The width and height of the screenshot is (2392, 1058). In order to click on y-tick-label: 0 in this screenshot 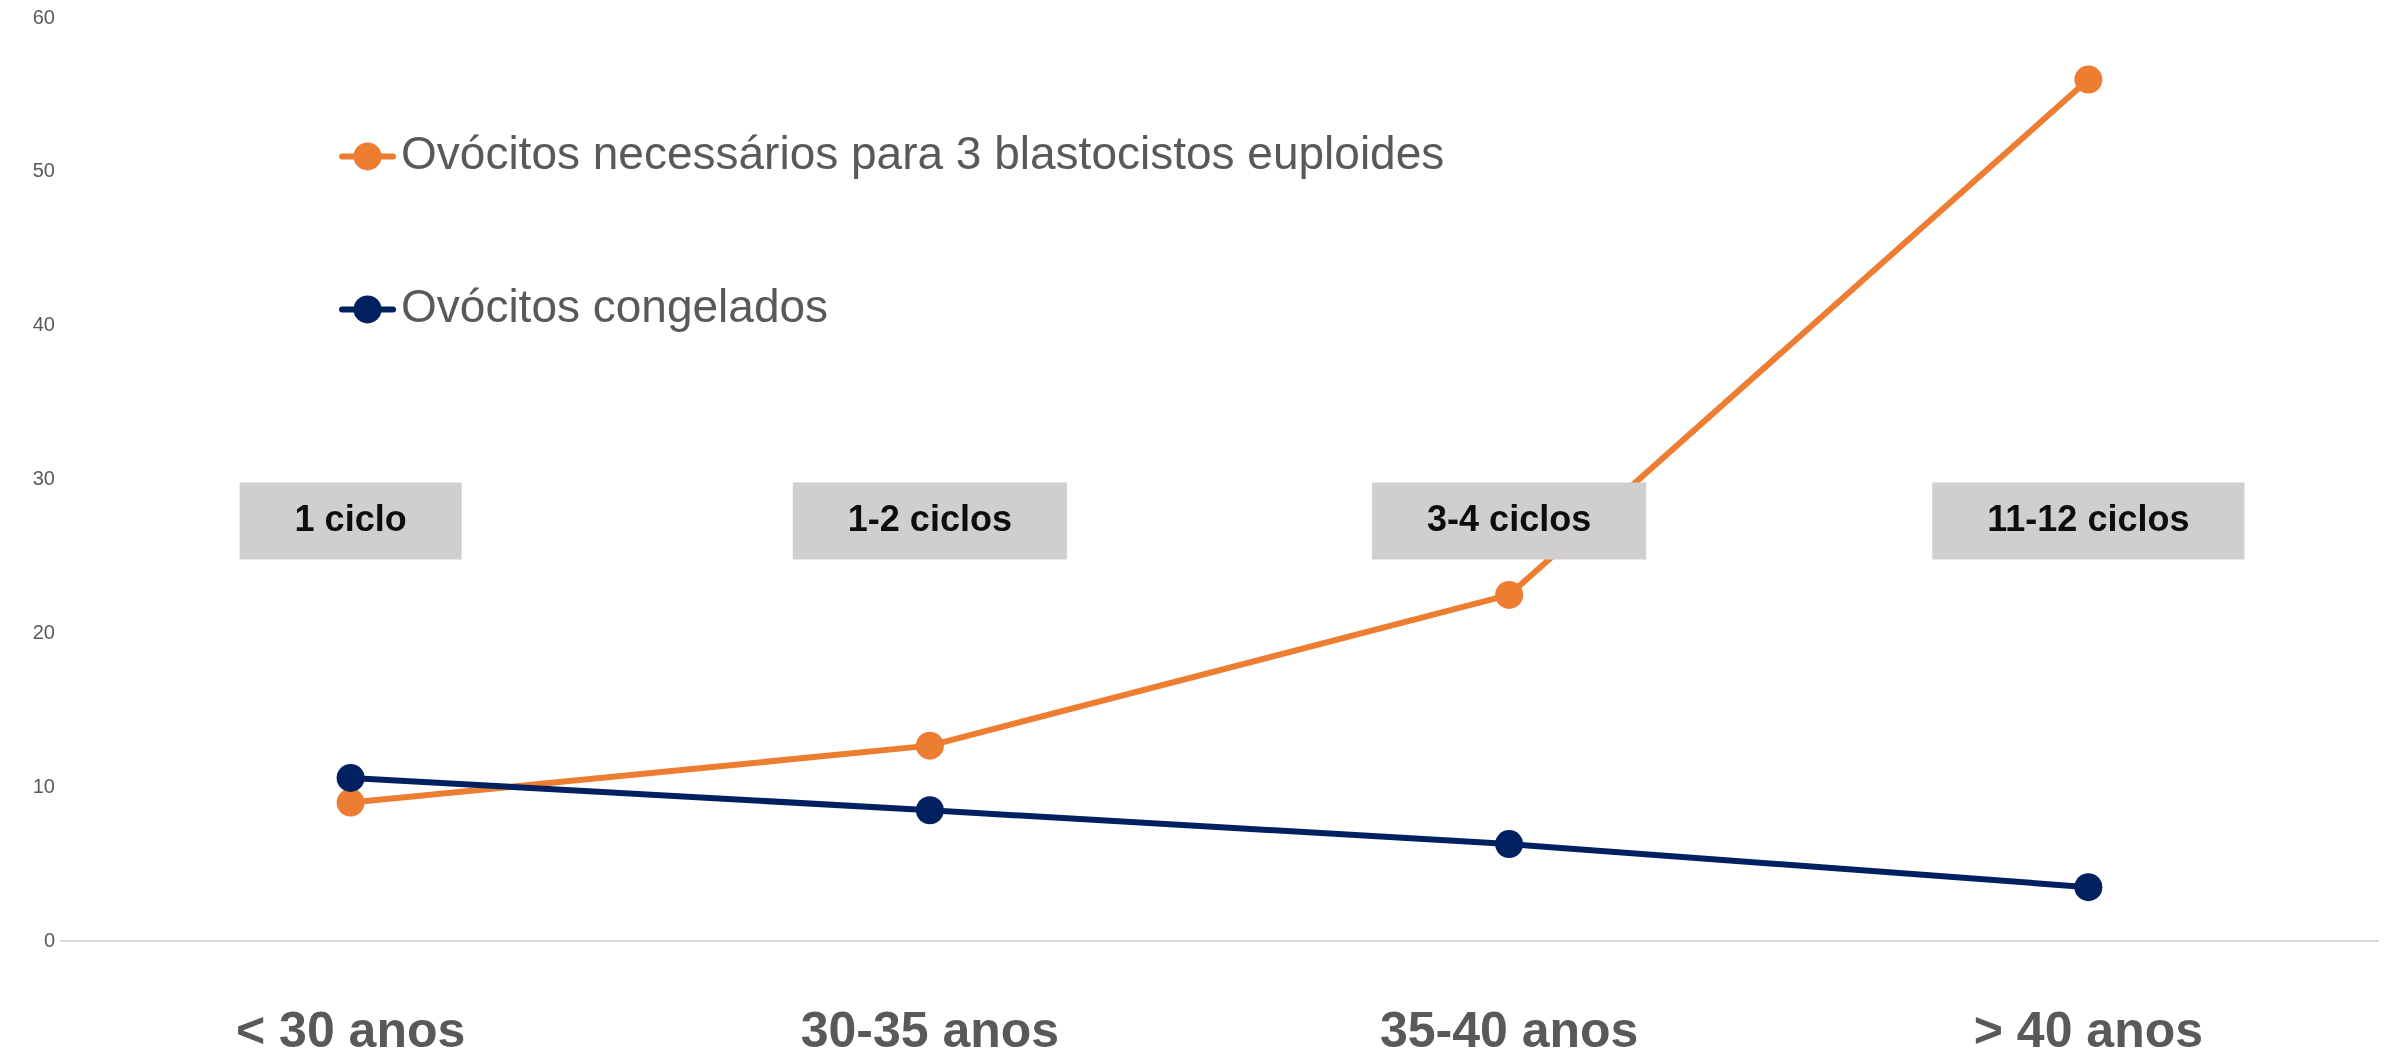, I will do `click(49, 939)`.